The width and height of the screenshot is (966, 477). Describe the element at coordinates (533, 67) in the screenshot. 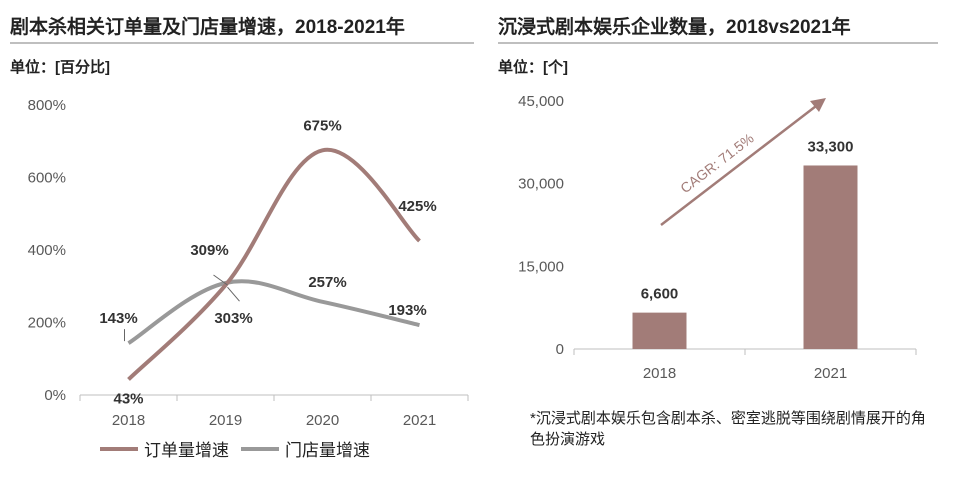

I see `right-unit-label: 单位：[个]` at that location.